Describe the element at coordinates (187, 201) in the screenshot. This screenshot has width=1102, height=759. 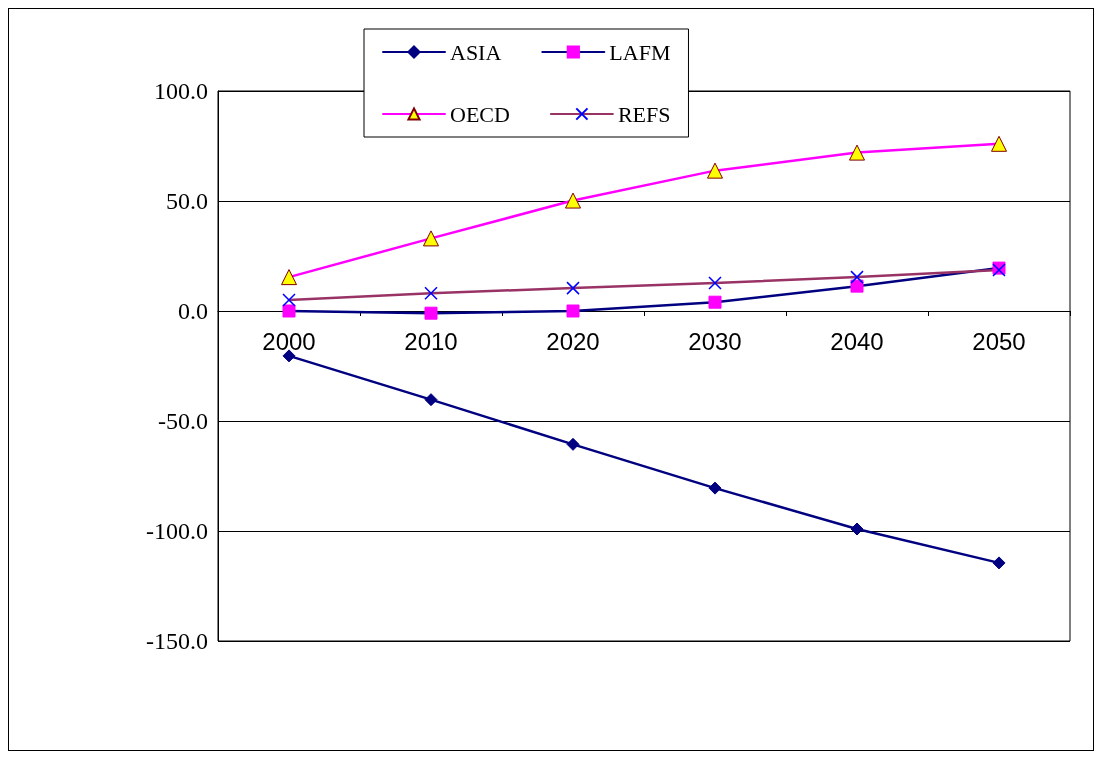
I see `y-tick-label: 50.0` at that location.